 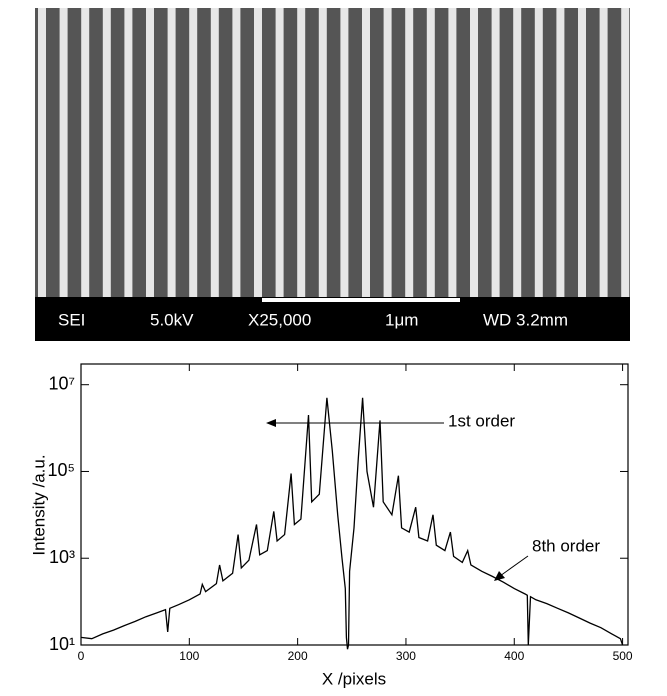 What do you see at coordinates (623, 656) in the screenshot?
I see `x-tick-label: 500` at bounding box center [623, 656].